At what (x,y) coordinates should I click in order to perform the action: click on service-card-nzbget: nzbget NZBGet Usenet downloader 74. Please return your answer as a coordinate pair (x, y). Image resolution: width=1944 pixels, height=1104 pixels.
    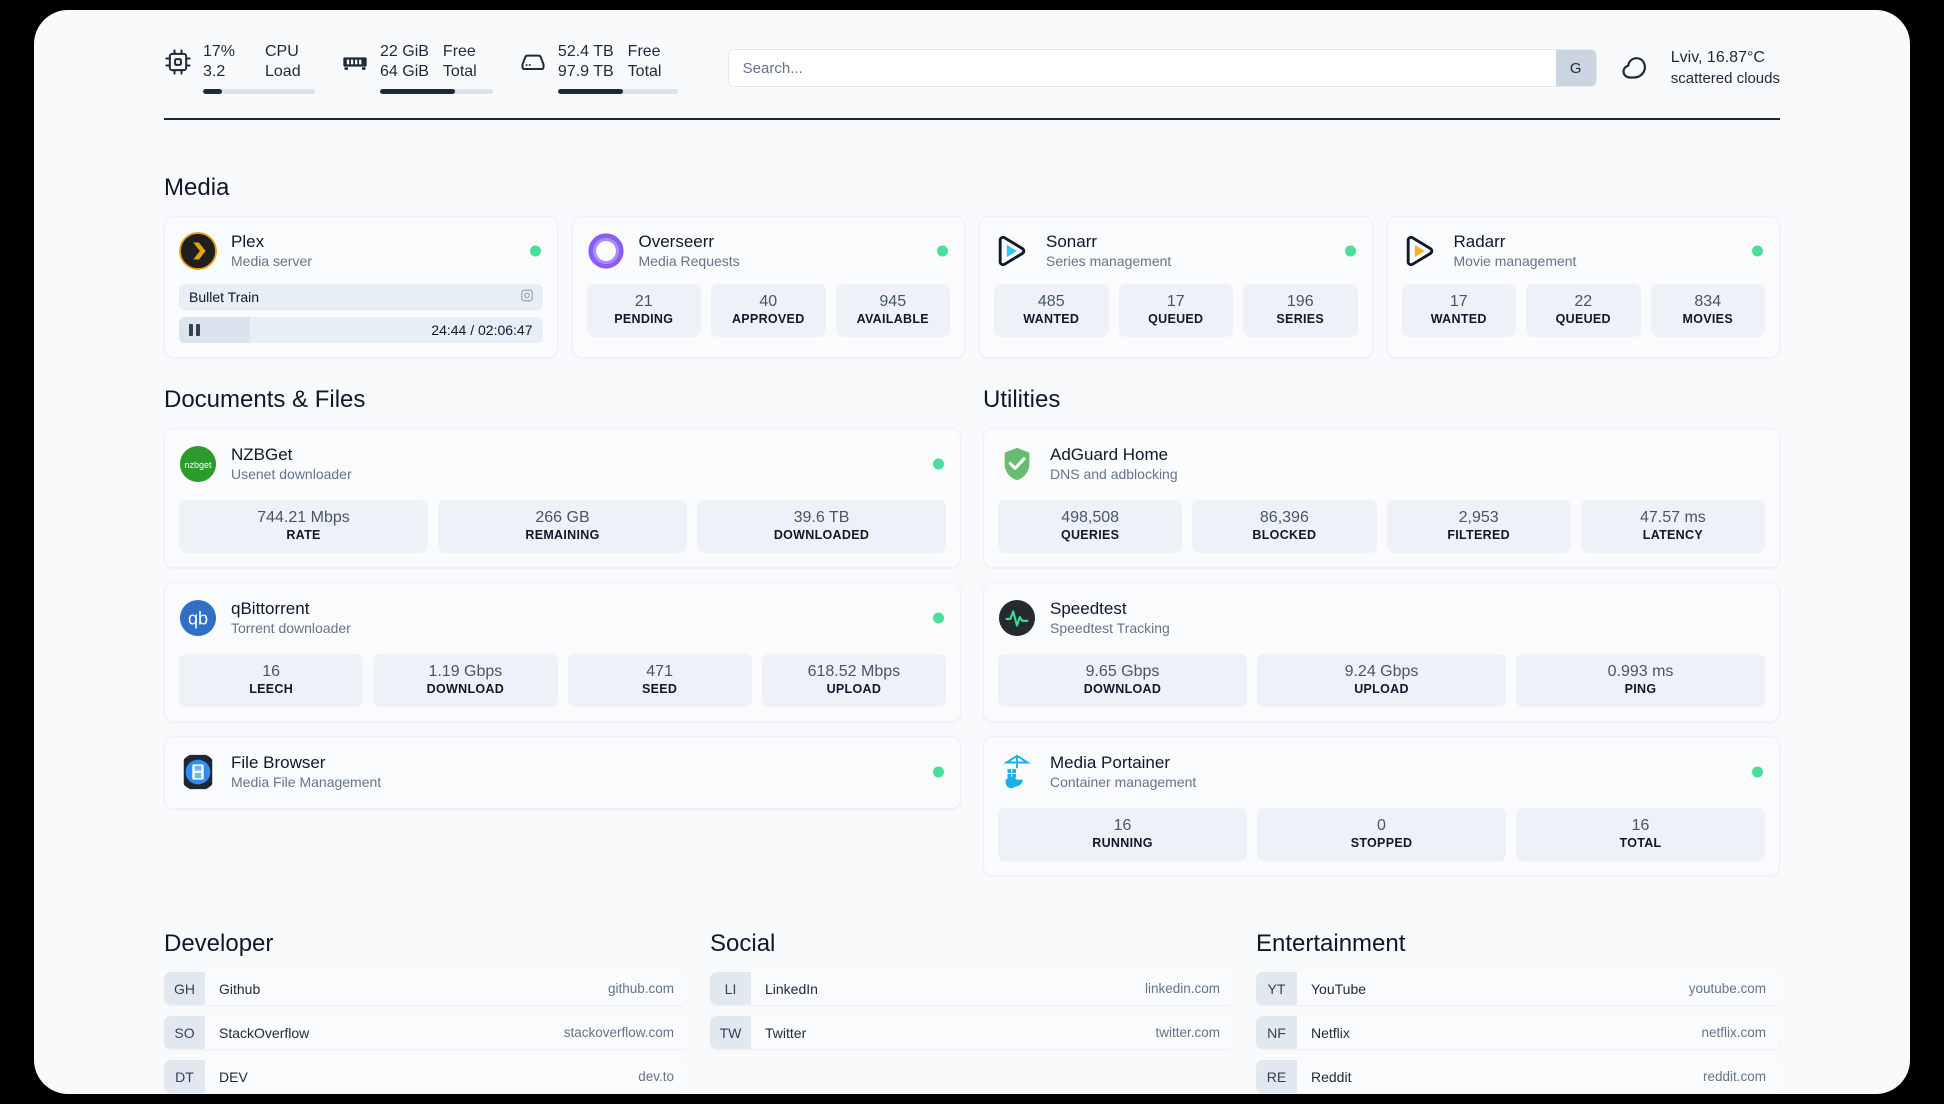
    Looking at the image, I should click on (562, 498).